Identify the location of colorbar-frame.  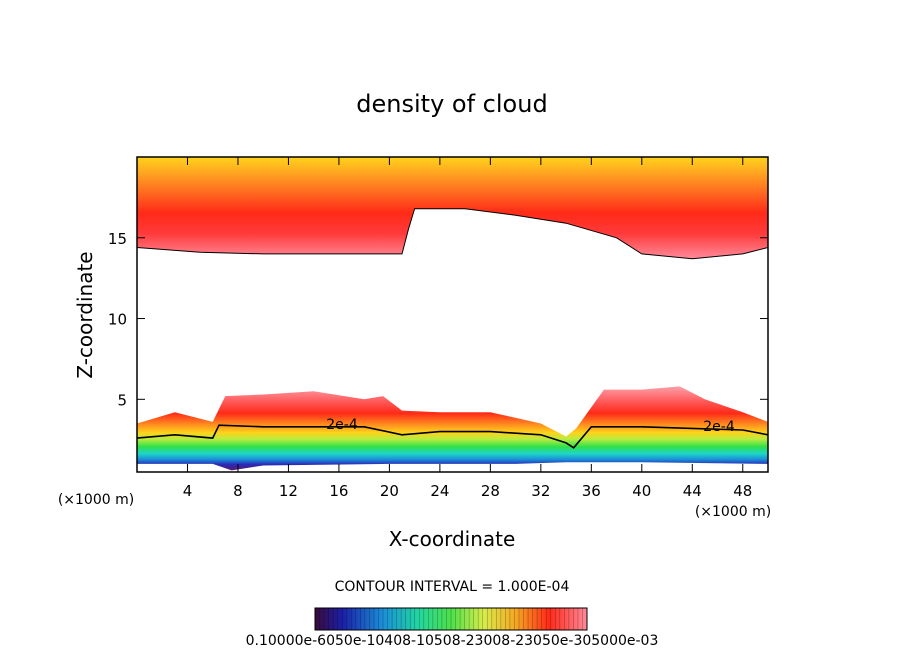
(451, 619).